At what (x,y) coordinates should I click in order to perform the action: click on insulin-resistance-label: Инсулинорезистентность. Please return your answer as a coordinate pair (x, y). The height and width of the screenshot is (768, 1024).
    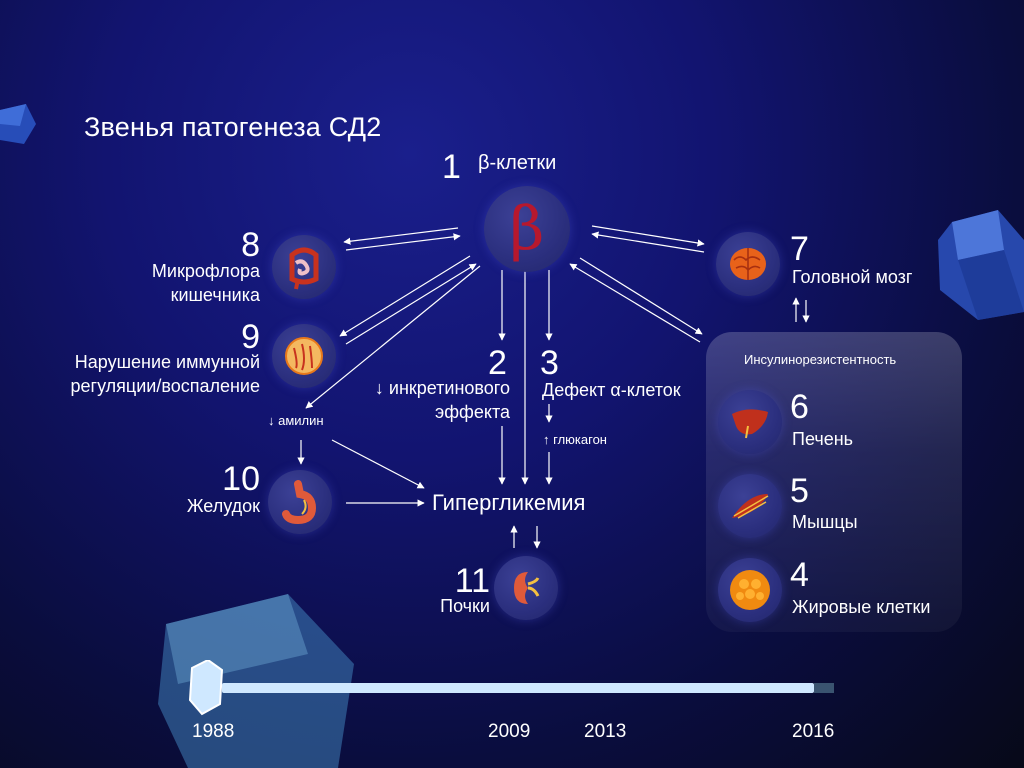
    Looking at the image, I should click on (820, 359).